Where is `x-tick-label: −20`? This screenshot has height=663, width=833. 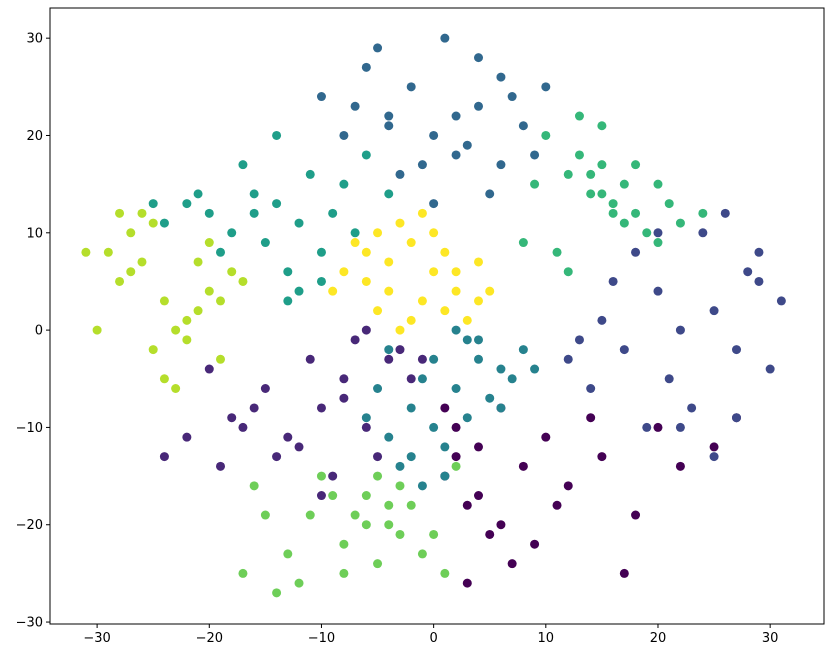 x-tick-label: −20 is located at coordinates (209, 638).